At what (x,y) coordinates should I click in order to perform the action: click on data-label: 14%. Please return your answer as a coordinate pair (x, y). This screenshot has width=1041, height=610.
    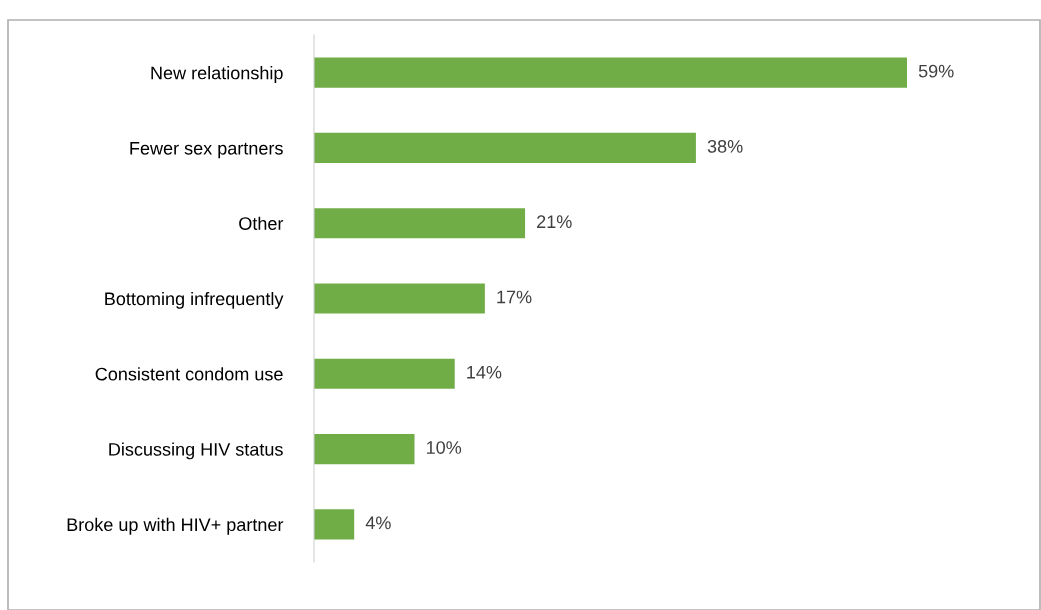
    Looking at the image, I should click on (484, 372).